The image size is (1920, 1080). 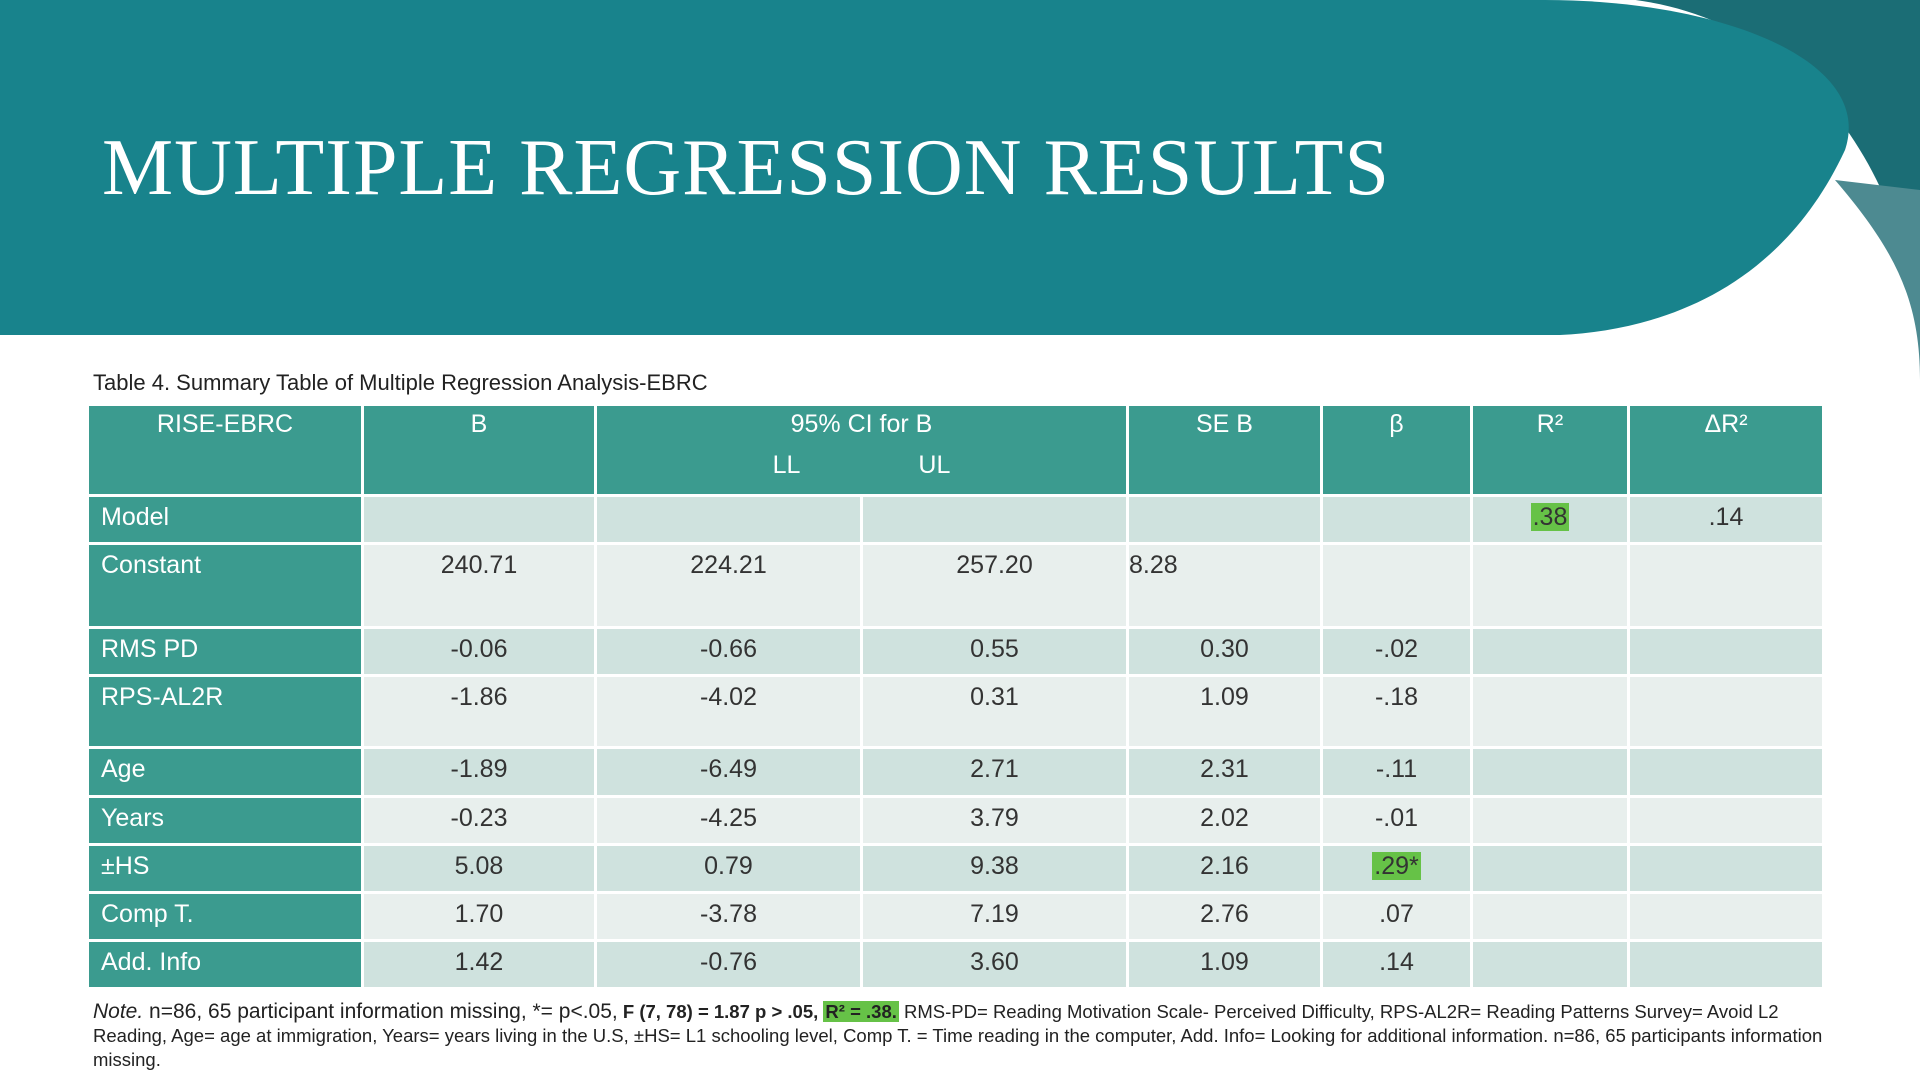 What do you see at coordinates (786, 465) in the screenshot?
I see `header-ll: LL` at bounding box center [786, 465].